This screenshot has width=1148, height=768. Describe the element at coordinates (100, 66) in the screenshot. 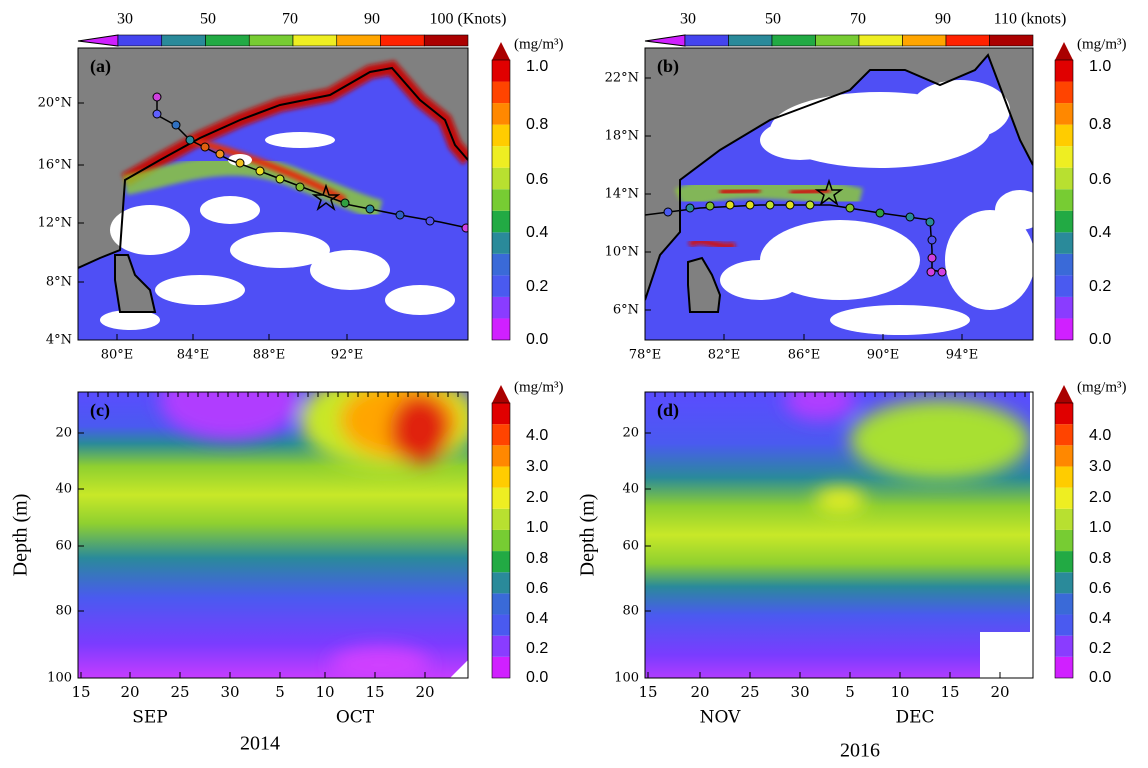

I see `panel-label: (a)` at that location.